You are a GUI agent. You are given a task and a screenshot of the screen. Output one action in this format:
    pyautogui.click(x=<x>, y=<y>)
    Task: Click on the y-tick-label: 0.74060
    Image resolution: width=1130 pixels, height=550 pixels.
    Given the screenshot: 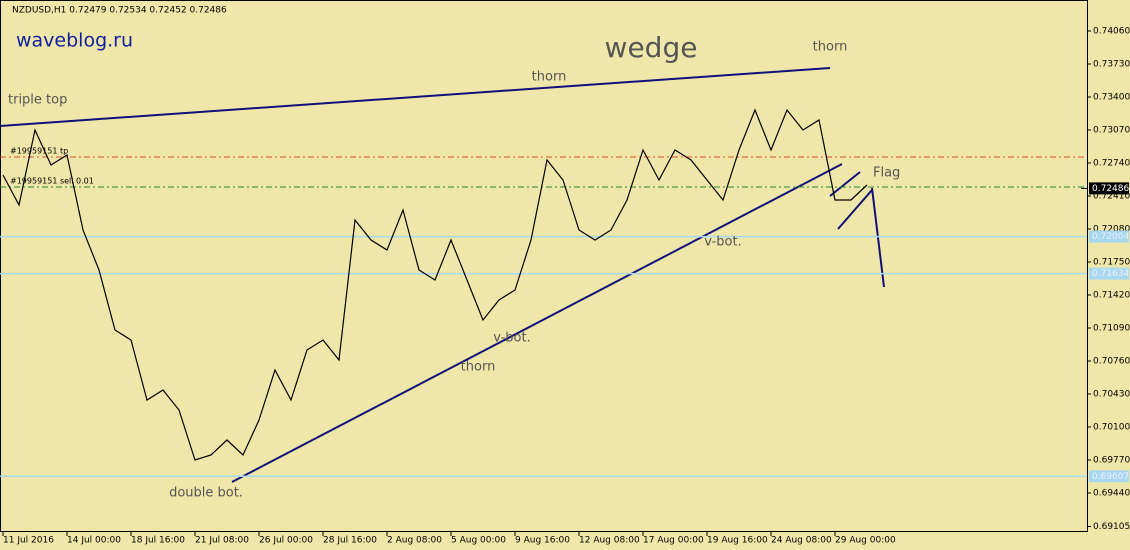 What is the action you would take?
    pyautogui.click(x=1111, y=32)
    